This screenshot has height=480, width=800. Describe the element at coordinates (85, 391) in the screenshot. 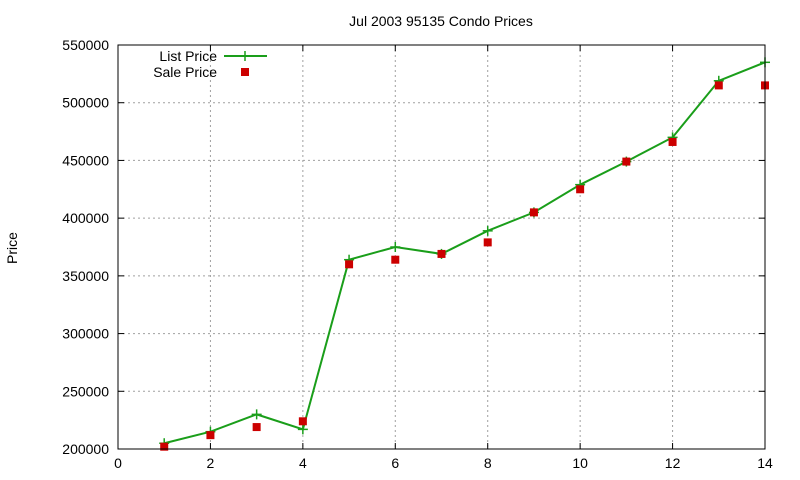

I see `y-tick-label: 250000` at that location.